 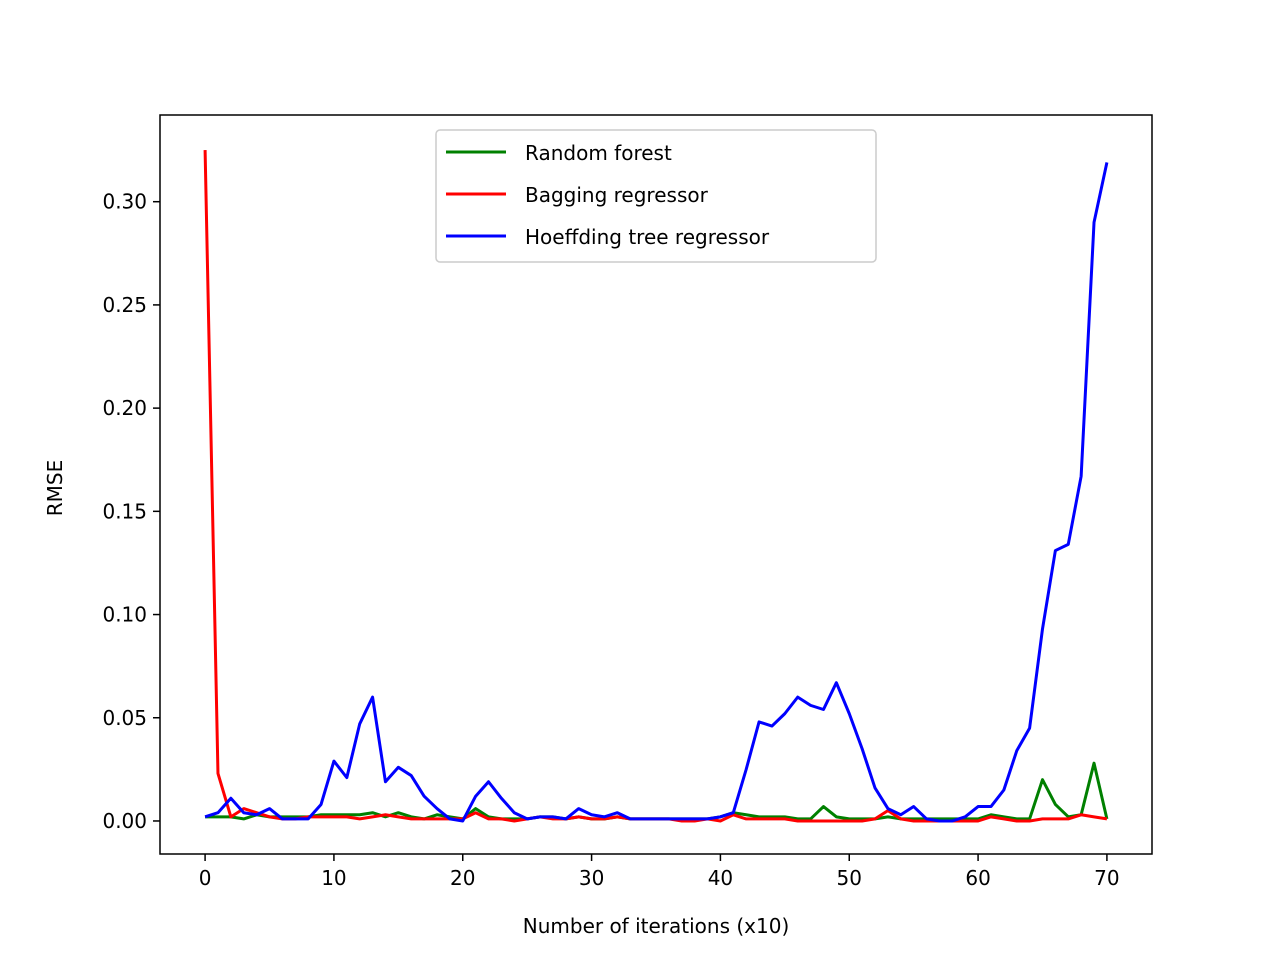 What do you see at coordinates (720, 878) in the screenshot?
I see `x-tick-label: 40` at bounding box center [720, 878].